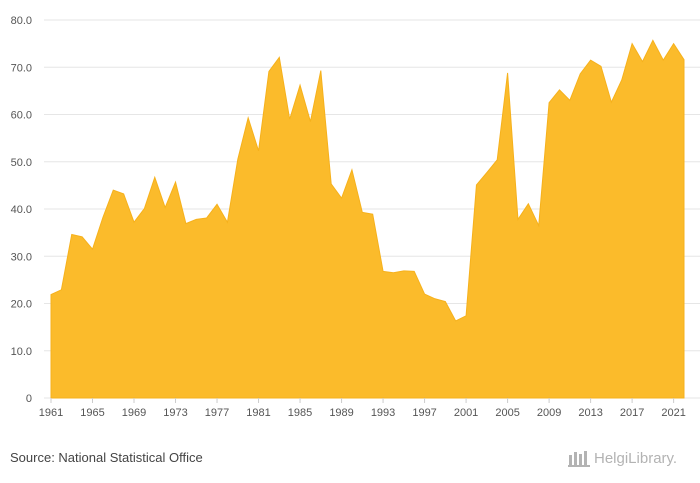 This screenshot has width=700, height=483. What do you see at coordinates (383, 413) in the screenshot?
I see `x-tick-label: 1993` at bounding box center [383, 413].